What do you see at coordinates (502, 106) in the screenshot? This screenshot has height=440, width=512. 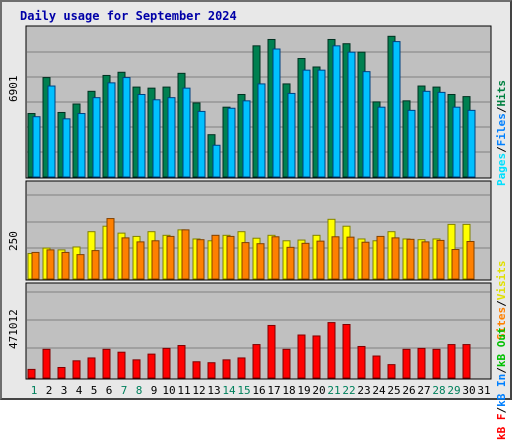 I see `hits-legend: Pages/Files/Hits` at bounding box center [502, 106].